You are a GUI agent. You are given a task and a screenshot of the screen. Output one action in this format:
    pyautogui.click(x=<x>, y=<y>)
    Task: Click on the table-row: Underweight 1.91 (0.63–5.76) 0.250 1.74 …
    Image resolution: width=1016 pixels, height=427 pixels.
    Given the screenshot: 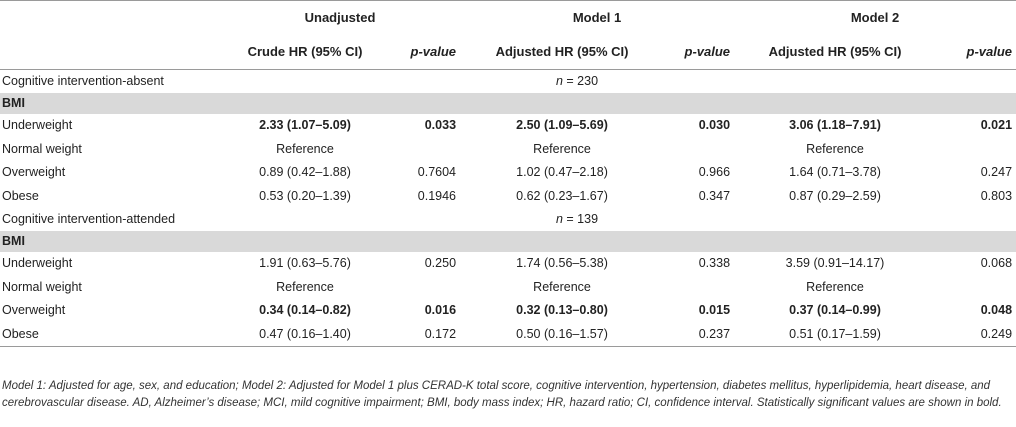 What is the action you would take?
    pyautogui.click(x=508, y=264)
    